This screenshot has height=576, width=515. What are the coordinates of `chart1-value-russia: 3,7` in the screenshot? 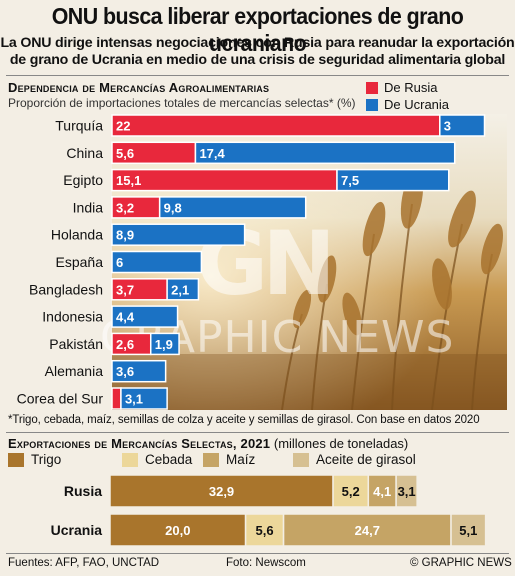 It's located at (125, 289).